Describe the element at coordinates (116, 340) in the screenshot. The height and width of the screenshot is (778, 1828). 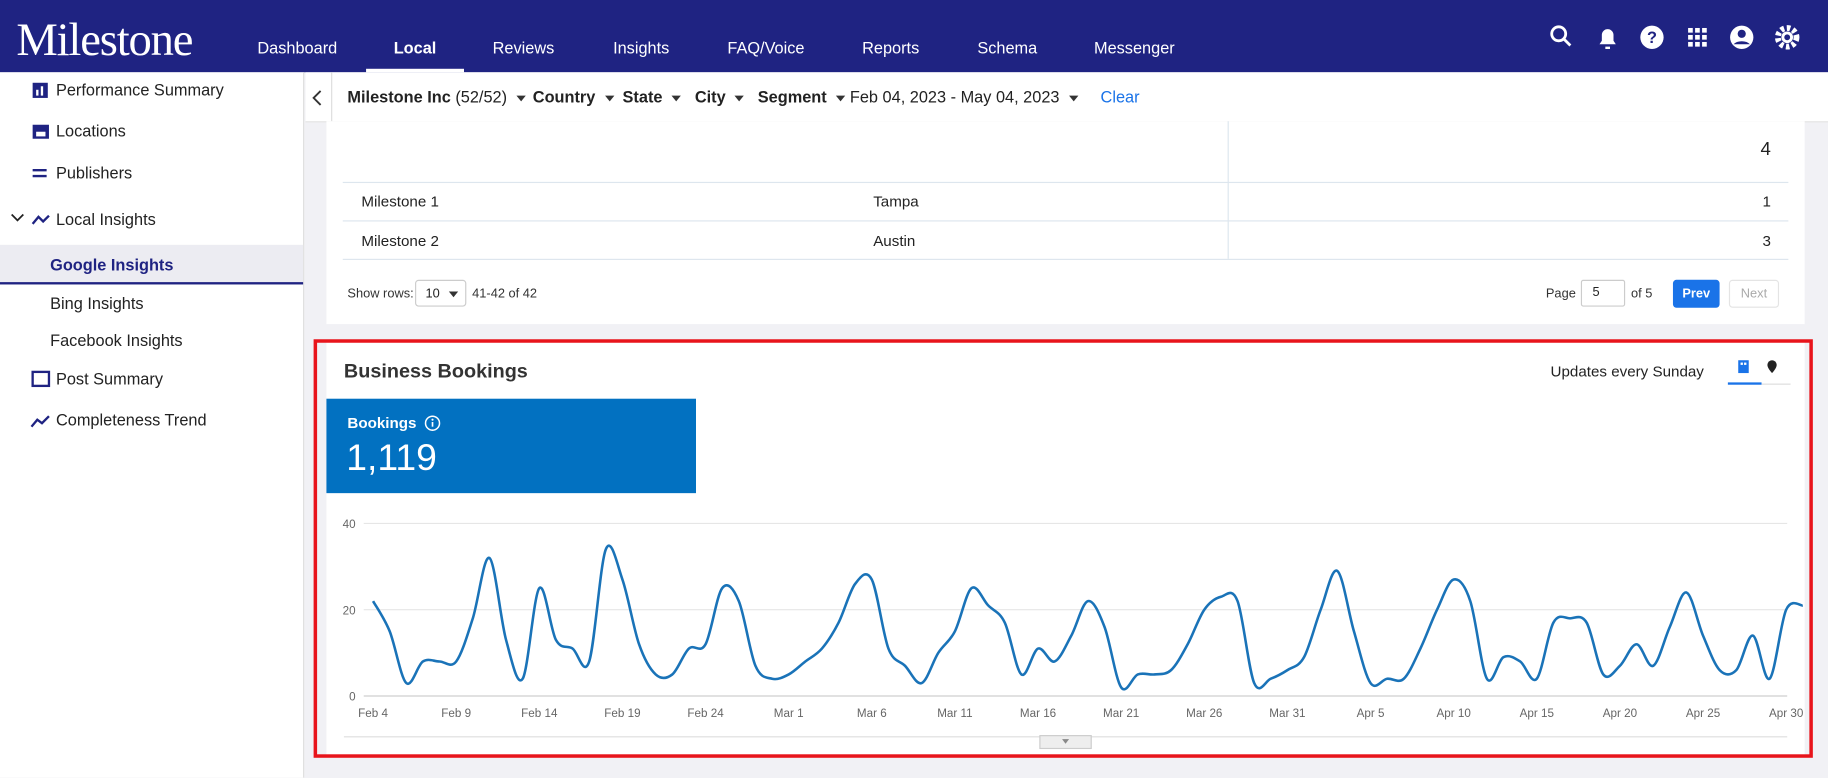
I see `sidebar-item: Facebook Insights` at that location.